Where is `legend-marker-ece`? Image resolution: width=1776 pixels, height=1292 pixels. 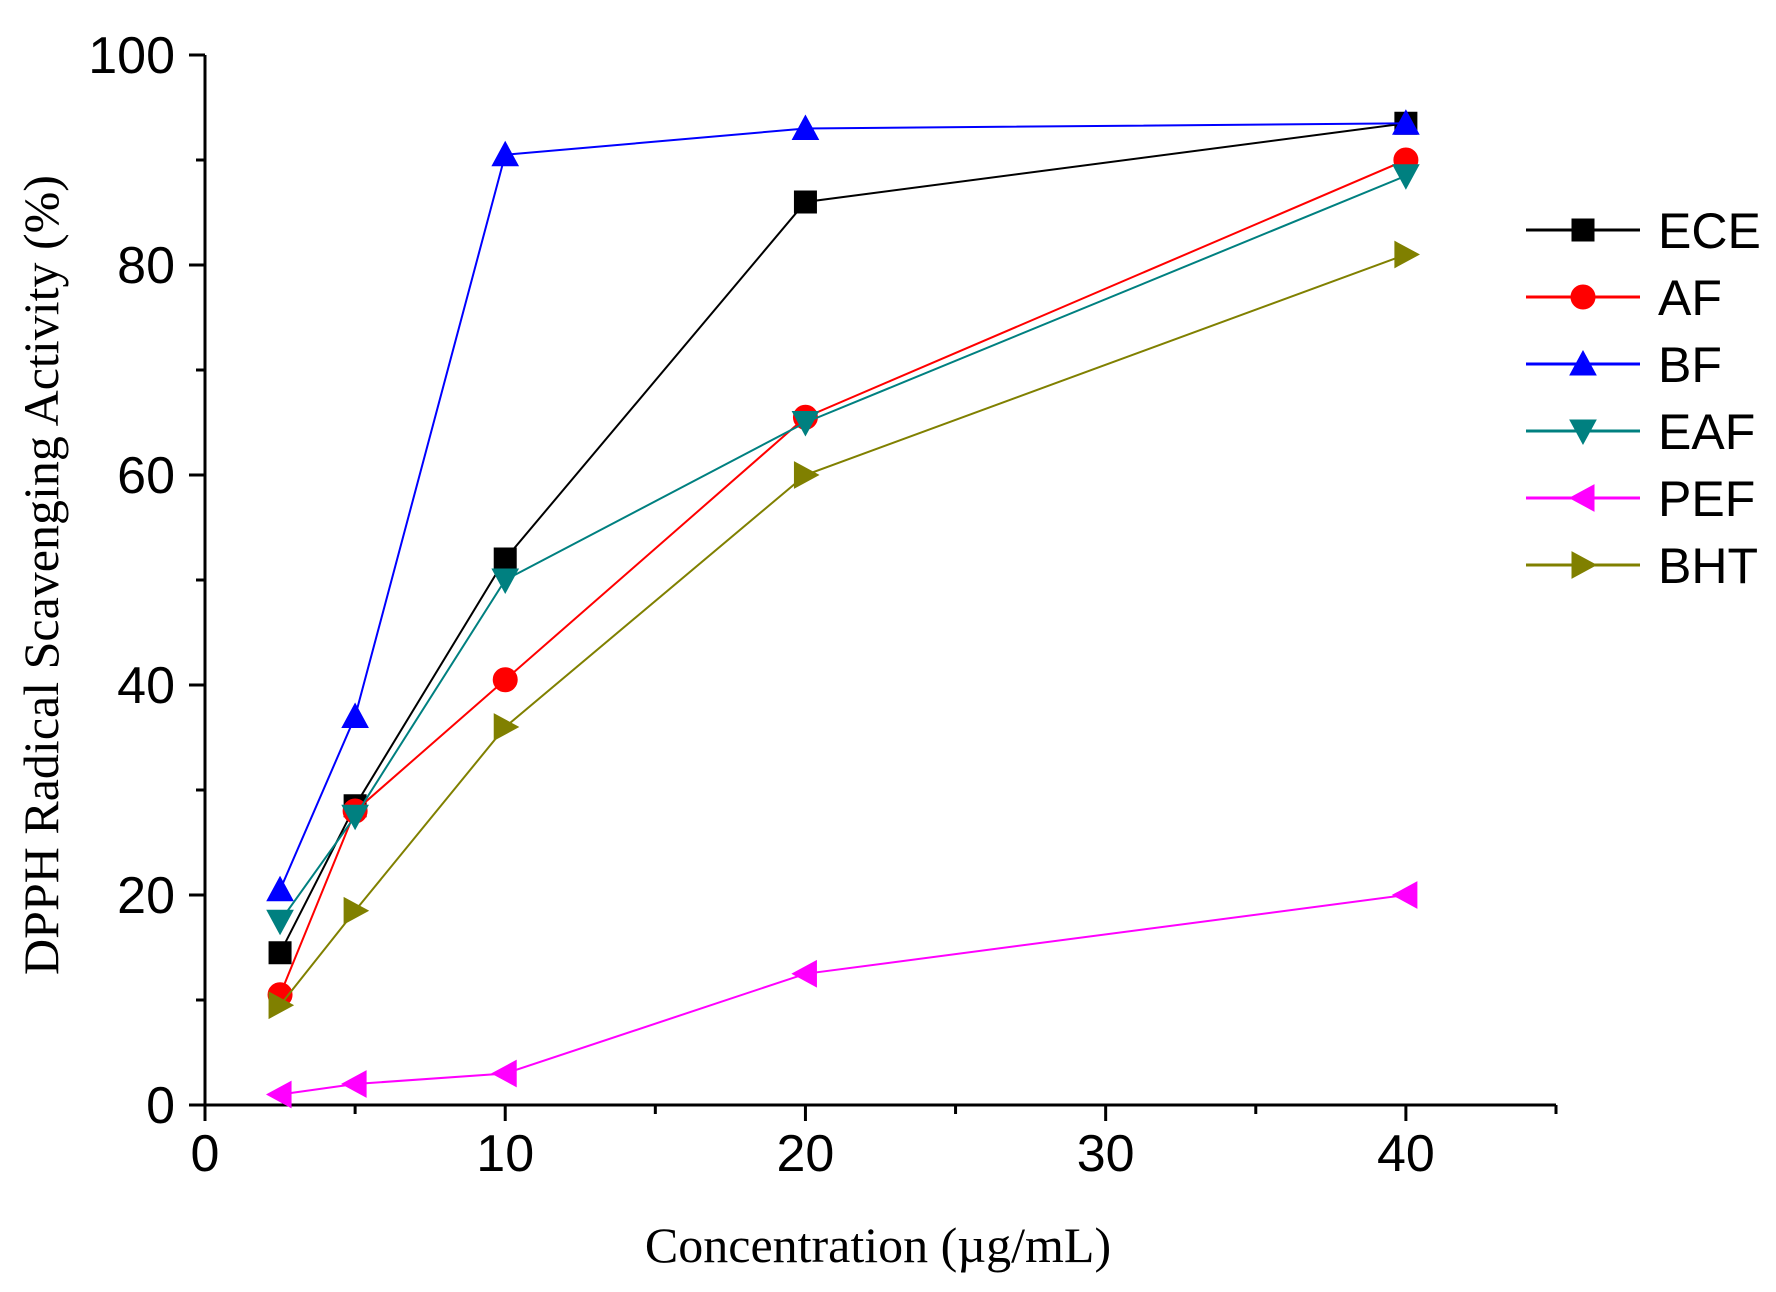
legend-marker-ece is located at coordinates (1583, 230).